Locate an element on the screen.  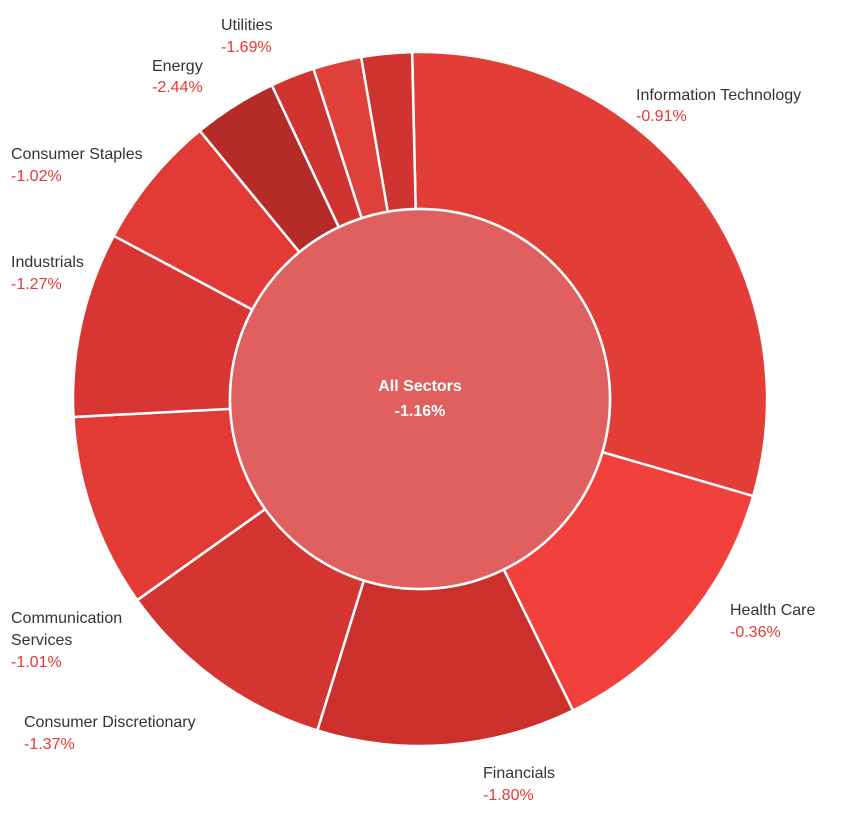
slice-label-value: -1.02% is located at coordinates (36, 176).